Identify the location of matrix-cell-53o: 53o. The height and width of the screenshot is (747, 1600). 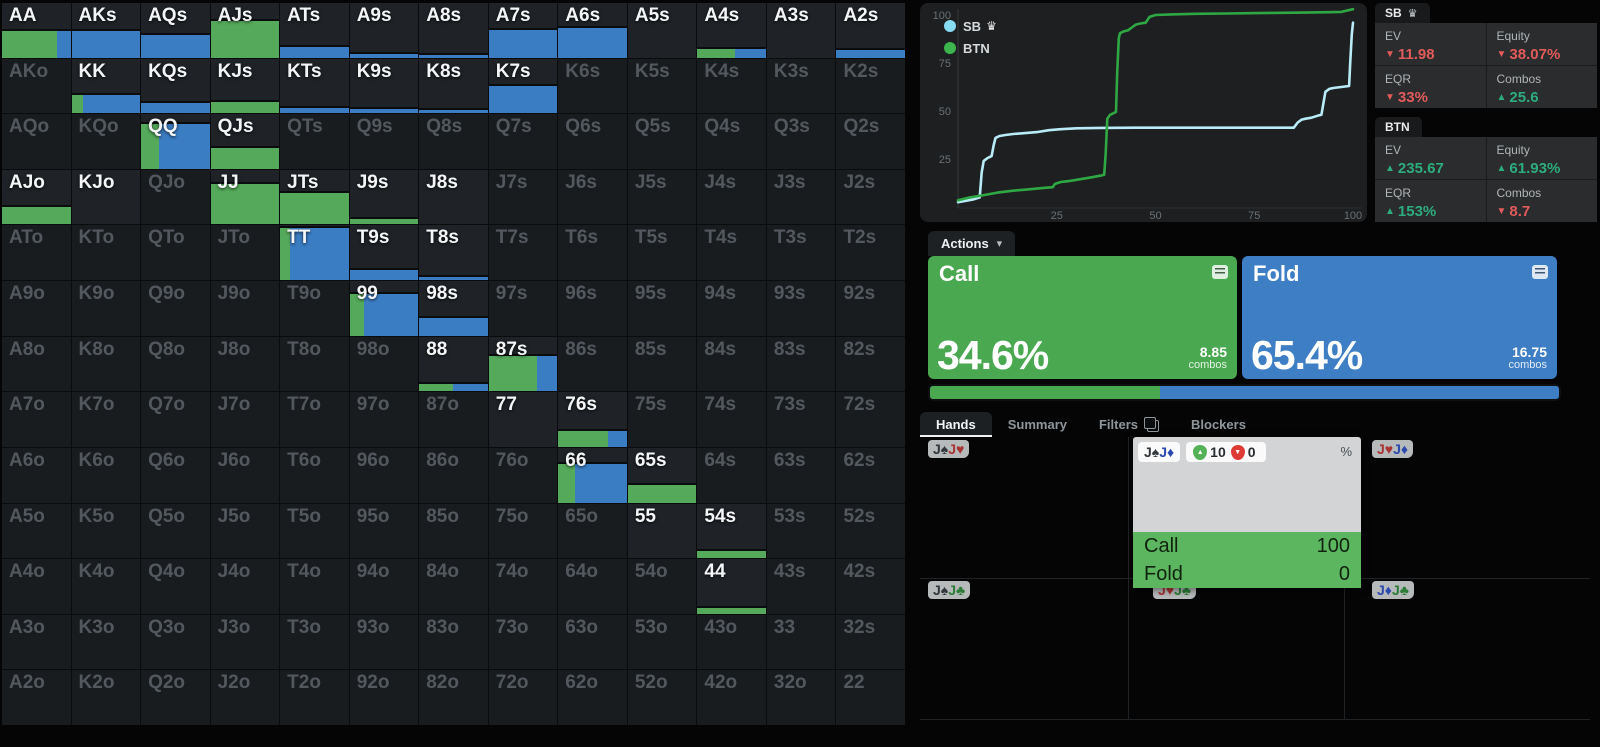
(662, 642).